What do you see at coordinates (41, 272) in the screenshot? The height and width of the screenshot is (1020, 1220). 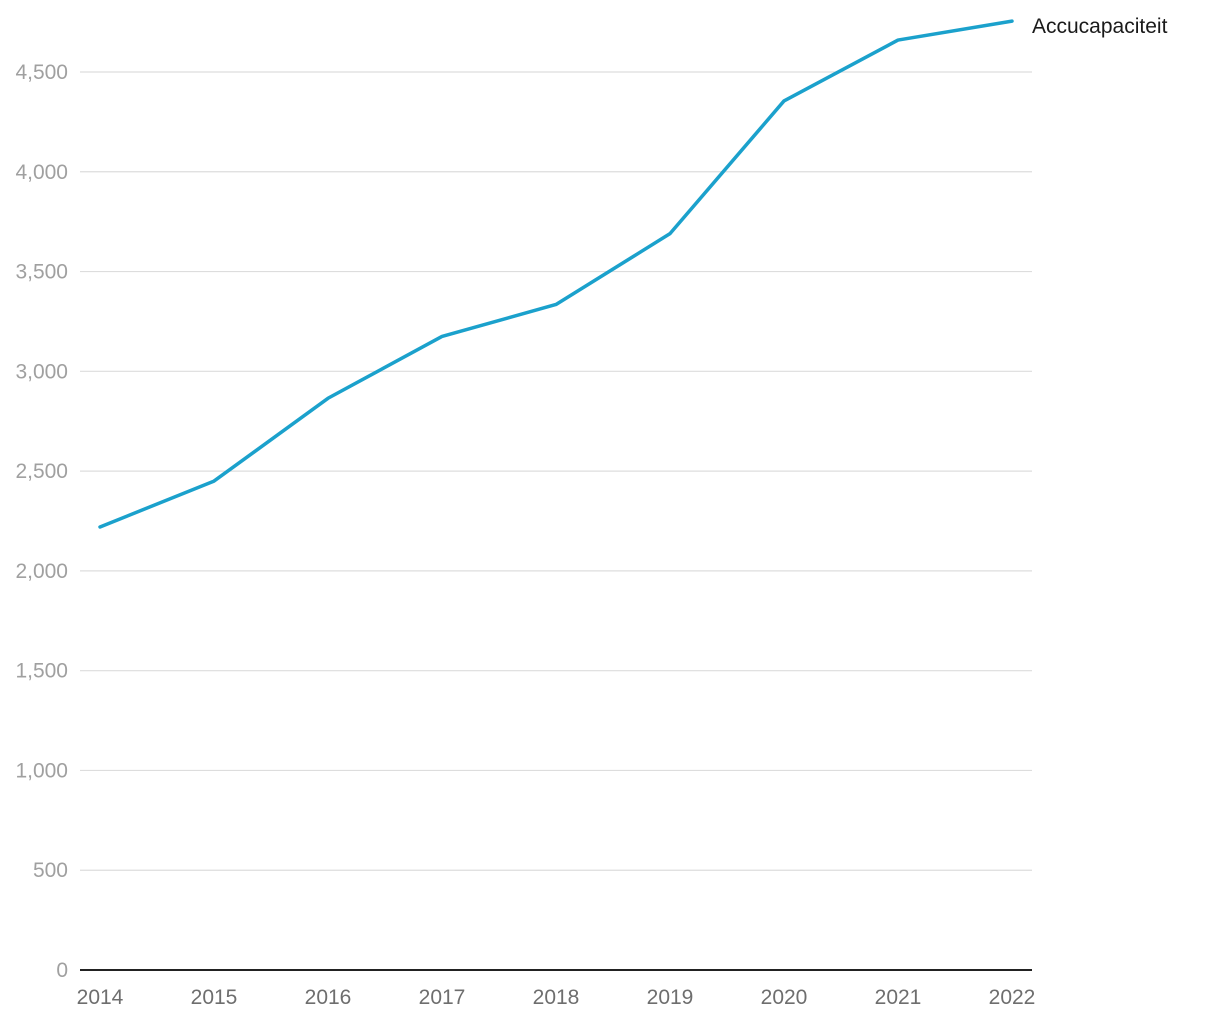 I see `y-tick-label: 3,500` at bounding box center [41, 272].